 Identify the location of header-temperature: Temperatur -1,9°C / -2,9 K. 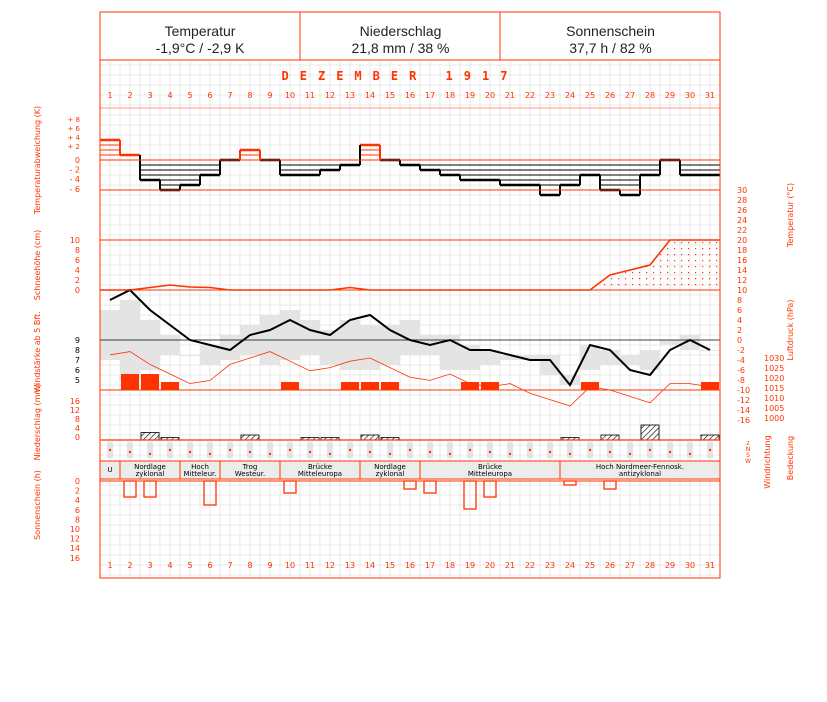
(200, 37).